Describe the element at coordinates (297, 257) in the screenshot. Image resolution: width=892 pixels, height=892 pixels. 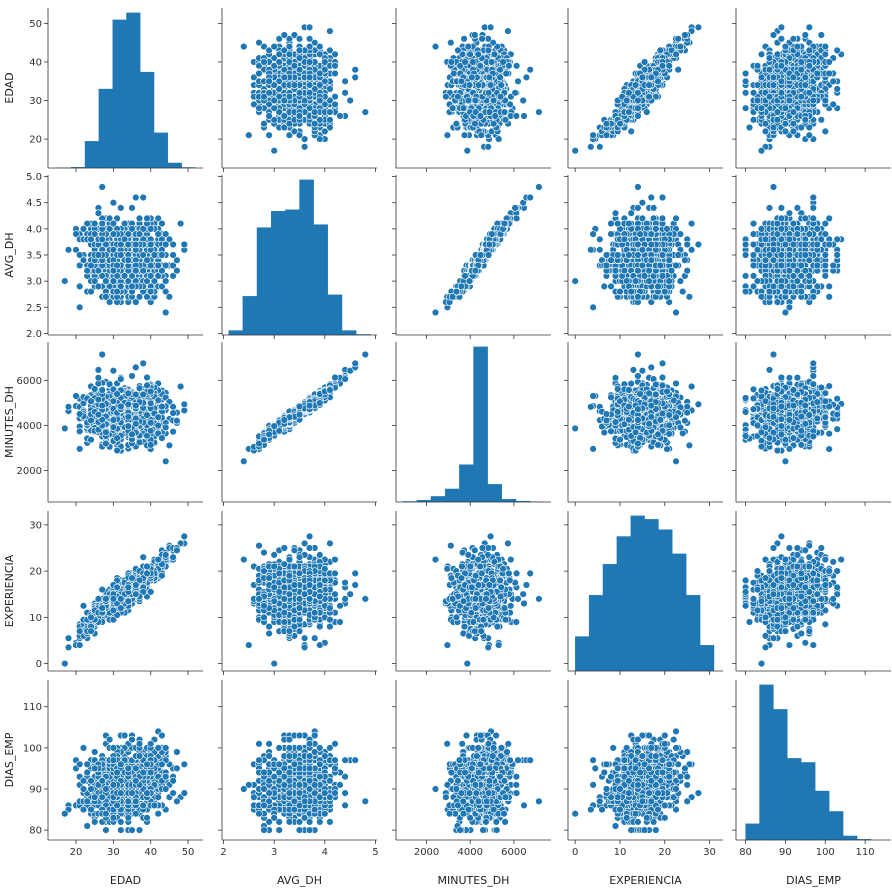
I see `panel-avg_dh-vs-avg_dh` at that location.